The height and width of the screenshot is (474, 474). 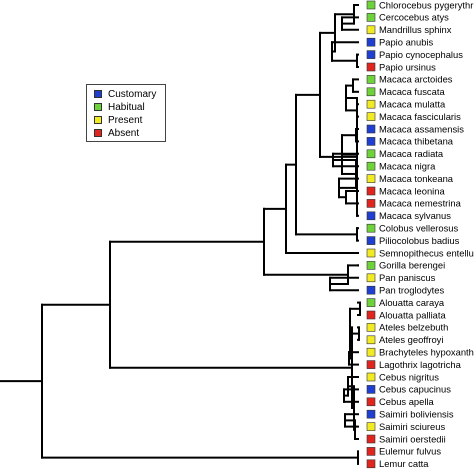 I want to click on legend-label: Habitual, so click(x=126, y=107).